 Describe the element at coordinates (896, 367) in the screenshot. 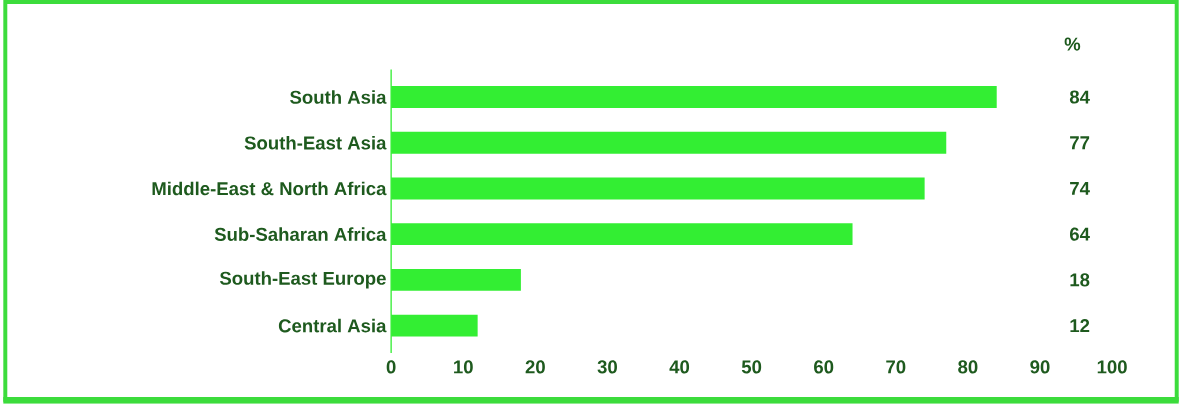

I see `x-tick-label: 70` at that location.